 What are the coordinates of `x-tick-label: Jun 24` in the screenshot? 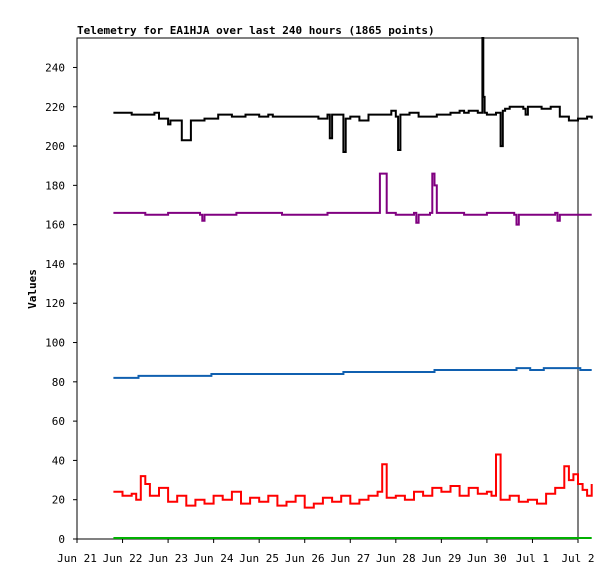 It's located at (214, 558).